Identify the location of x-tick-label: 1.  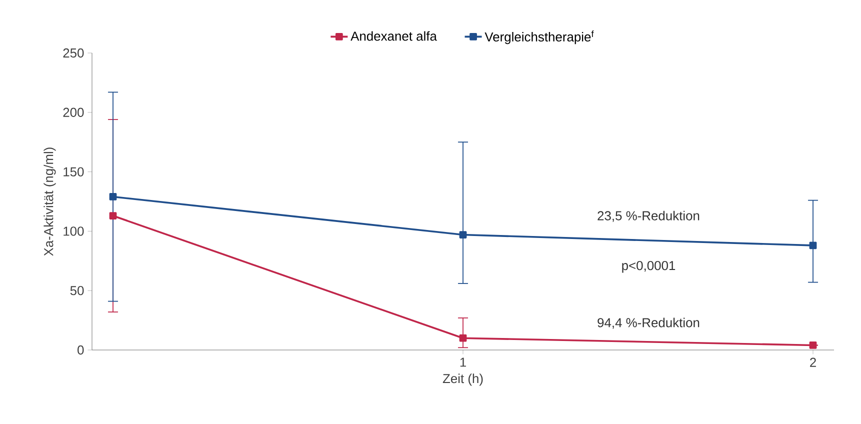
(463, 362).